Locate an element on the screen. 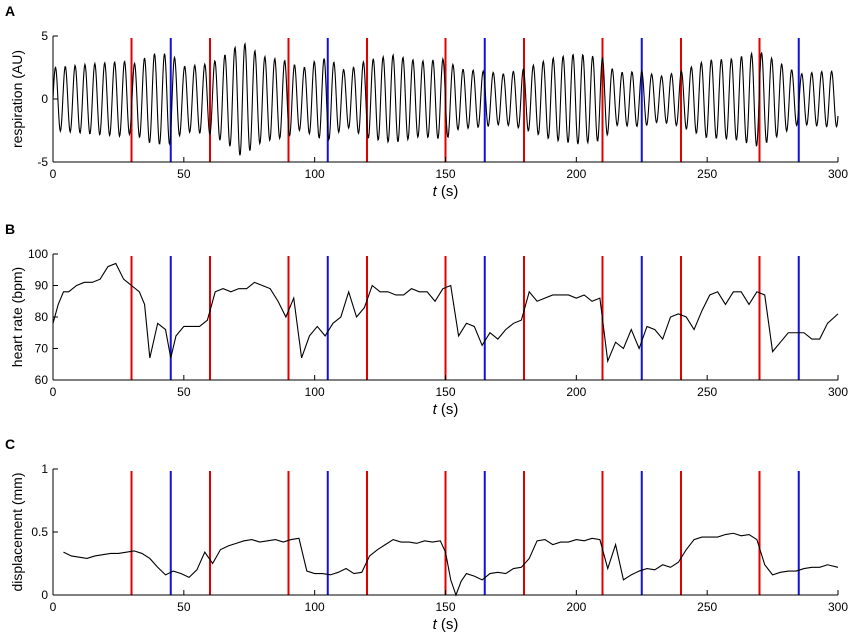 This screenshot has height=638, width=851. panel-c-x-tick-label-3: 150 is located at coordinates (445, 607).